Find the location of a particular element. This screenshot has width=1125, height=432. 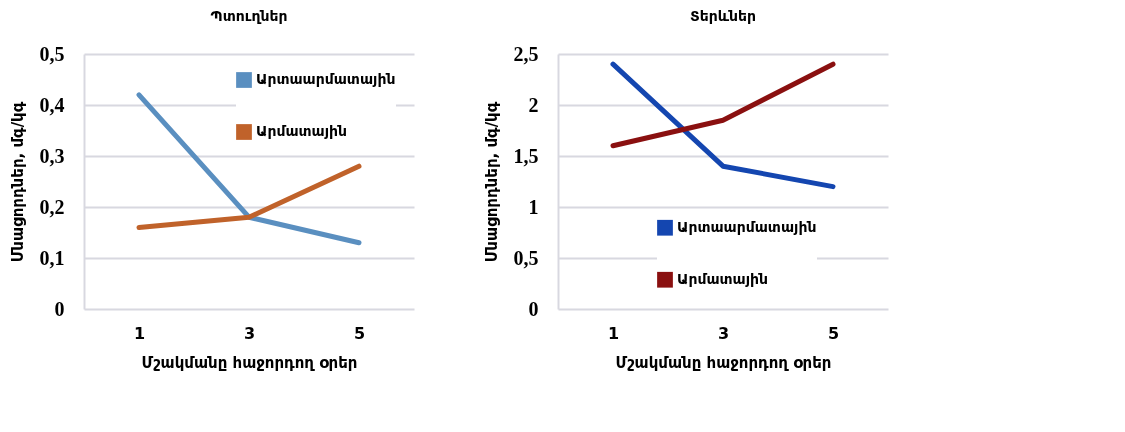

y-tick-label: 0,4 is located at coordinates (52, 104).